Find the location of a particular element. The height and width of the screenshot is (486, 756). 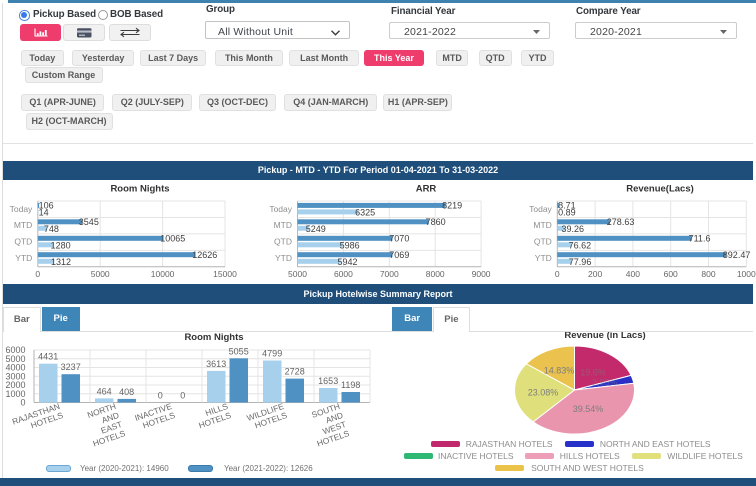

svg-text: WILDLIFEHOTELS is located at coordinates (266, 416).